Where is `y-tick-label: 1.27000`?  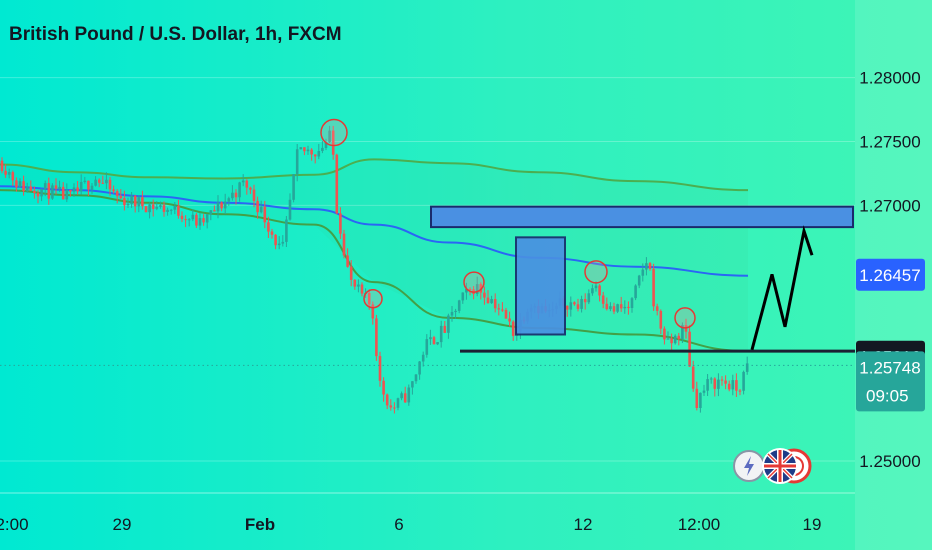 y-tick-label: 1.27000 is located at coordinates (889, 205).